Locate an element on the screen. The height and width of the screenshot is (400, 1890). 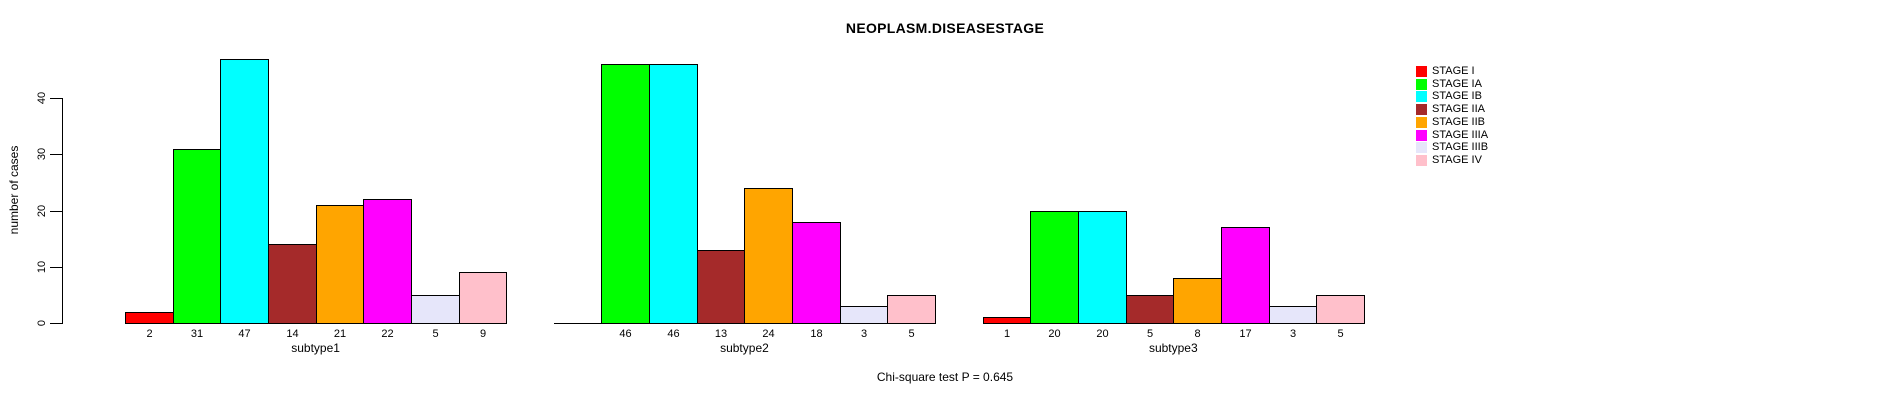
y-axis-tick-label: 0 is located at coordinates (42, 323).